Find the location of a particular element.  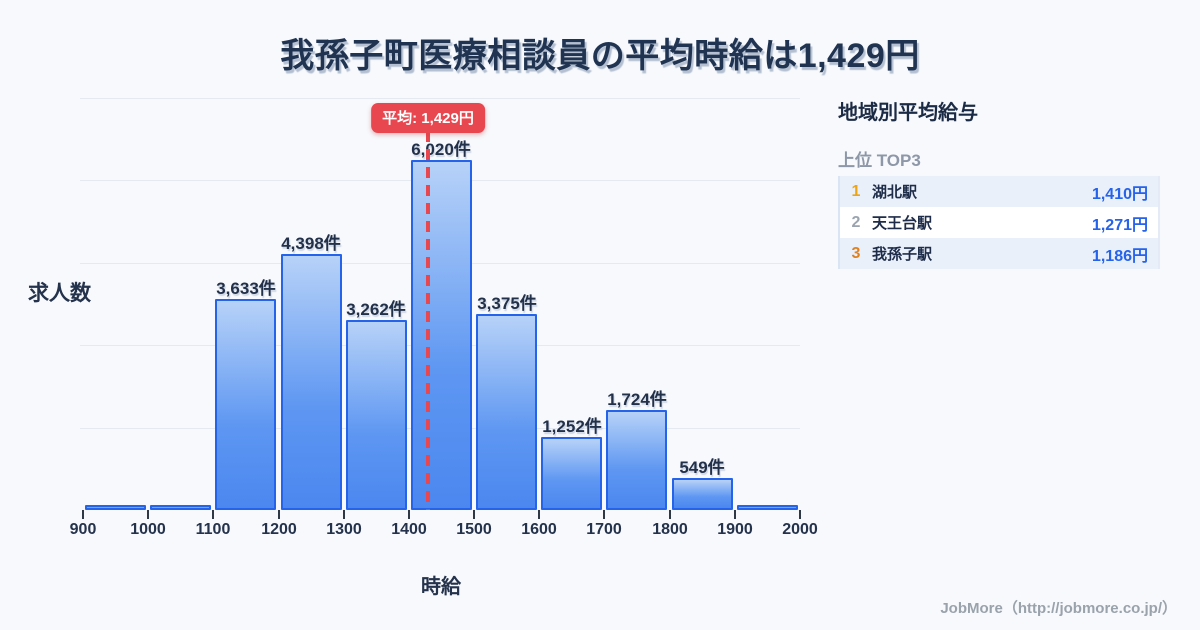

station-name: 我孫子駅 is located at coordinates (902, 254).